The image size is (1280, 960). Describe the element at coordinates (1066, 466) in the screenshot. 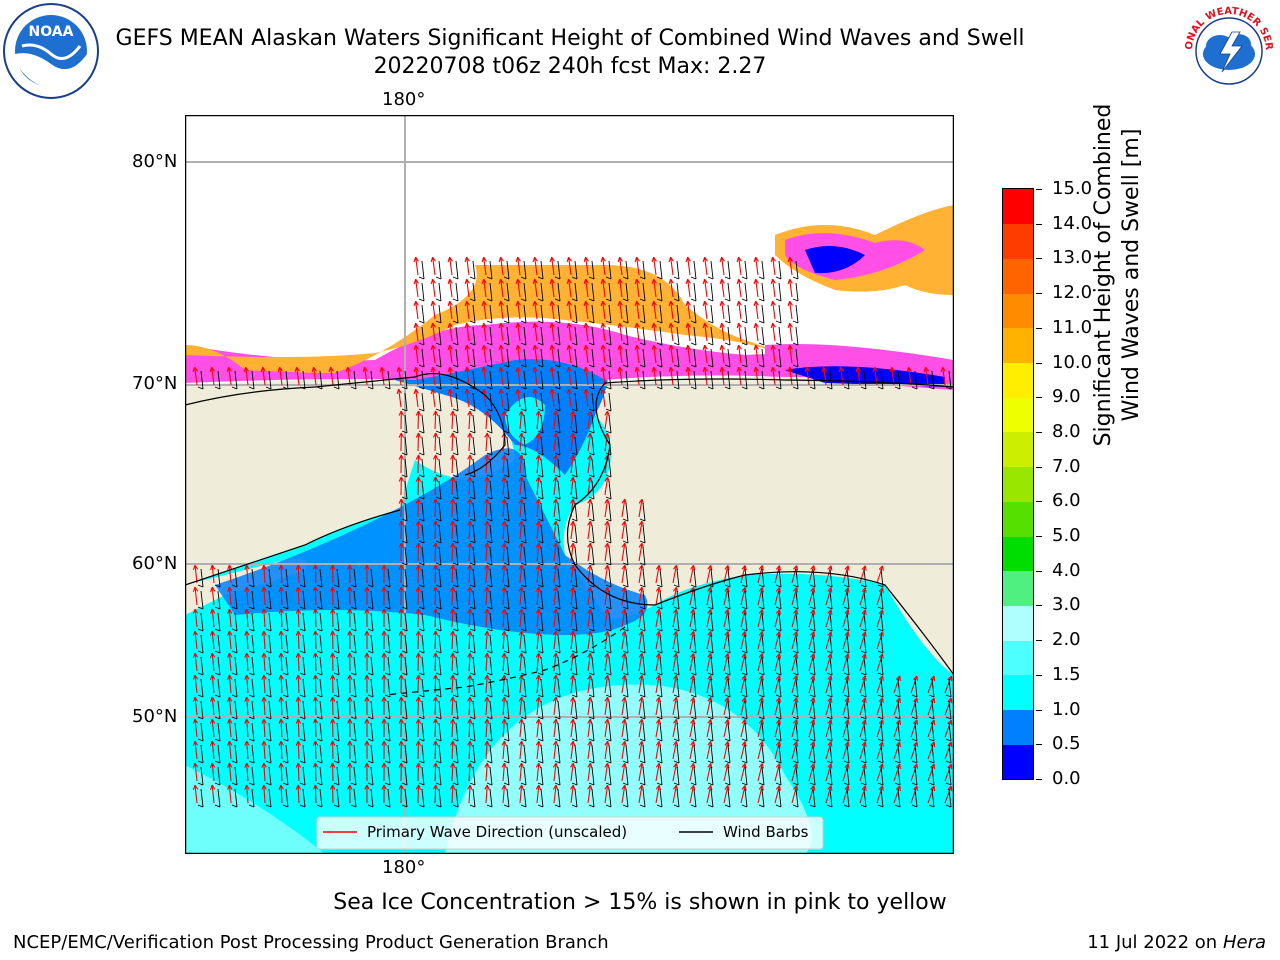

I see `colorbar-tick-label: 7.0` at that location.